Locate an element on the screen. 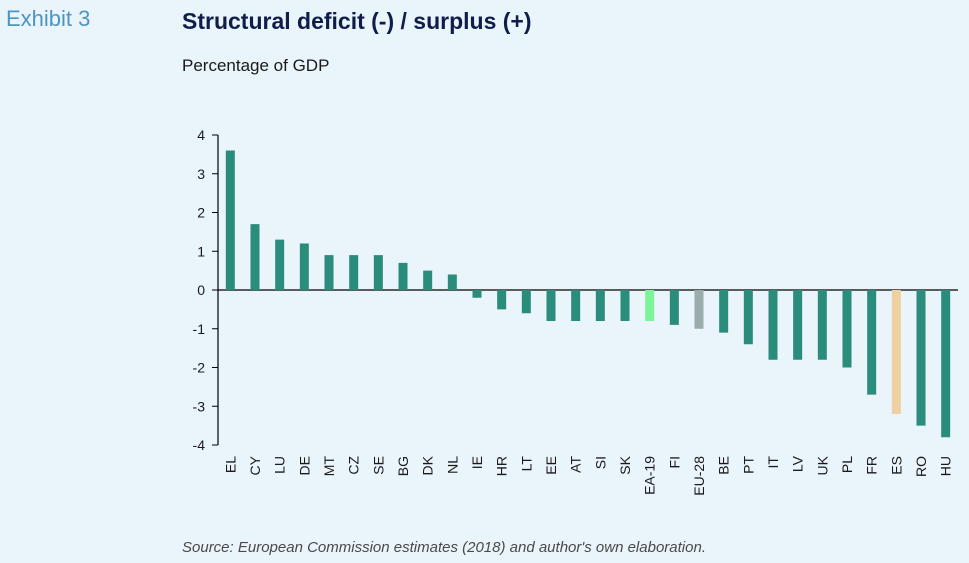 The height and width of the screenshot is (563, 969). bar-hr is located at coordinates (502, 300).